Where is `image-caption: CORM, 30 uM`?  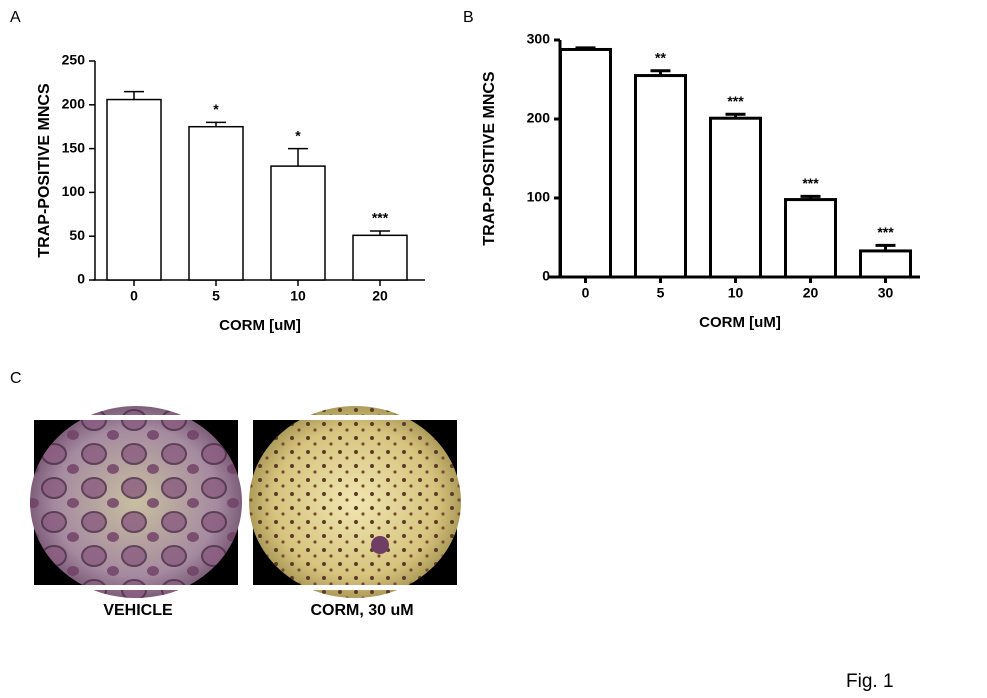 image-caption: CORM, 30 uM is located at coordinates (361, 610).